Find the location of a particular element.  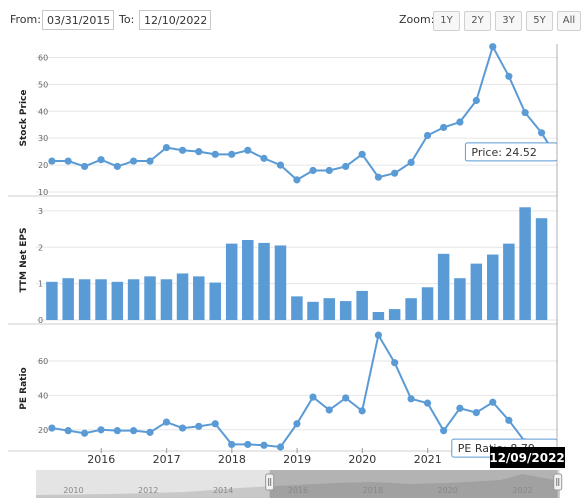

crosshair-date-label: 12/09/2022 is located at coordinates (527, 458).